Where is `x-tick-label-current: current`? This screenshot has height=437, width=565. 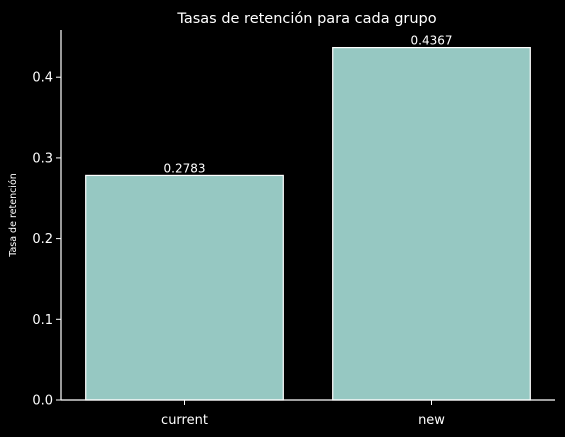 x-tick-label-current: current is located at coordinates (184, 420).